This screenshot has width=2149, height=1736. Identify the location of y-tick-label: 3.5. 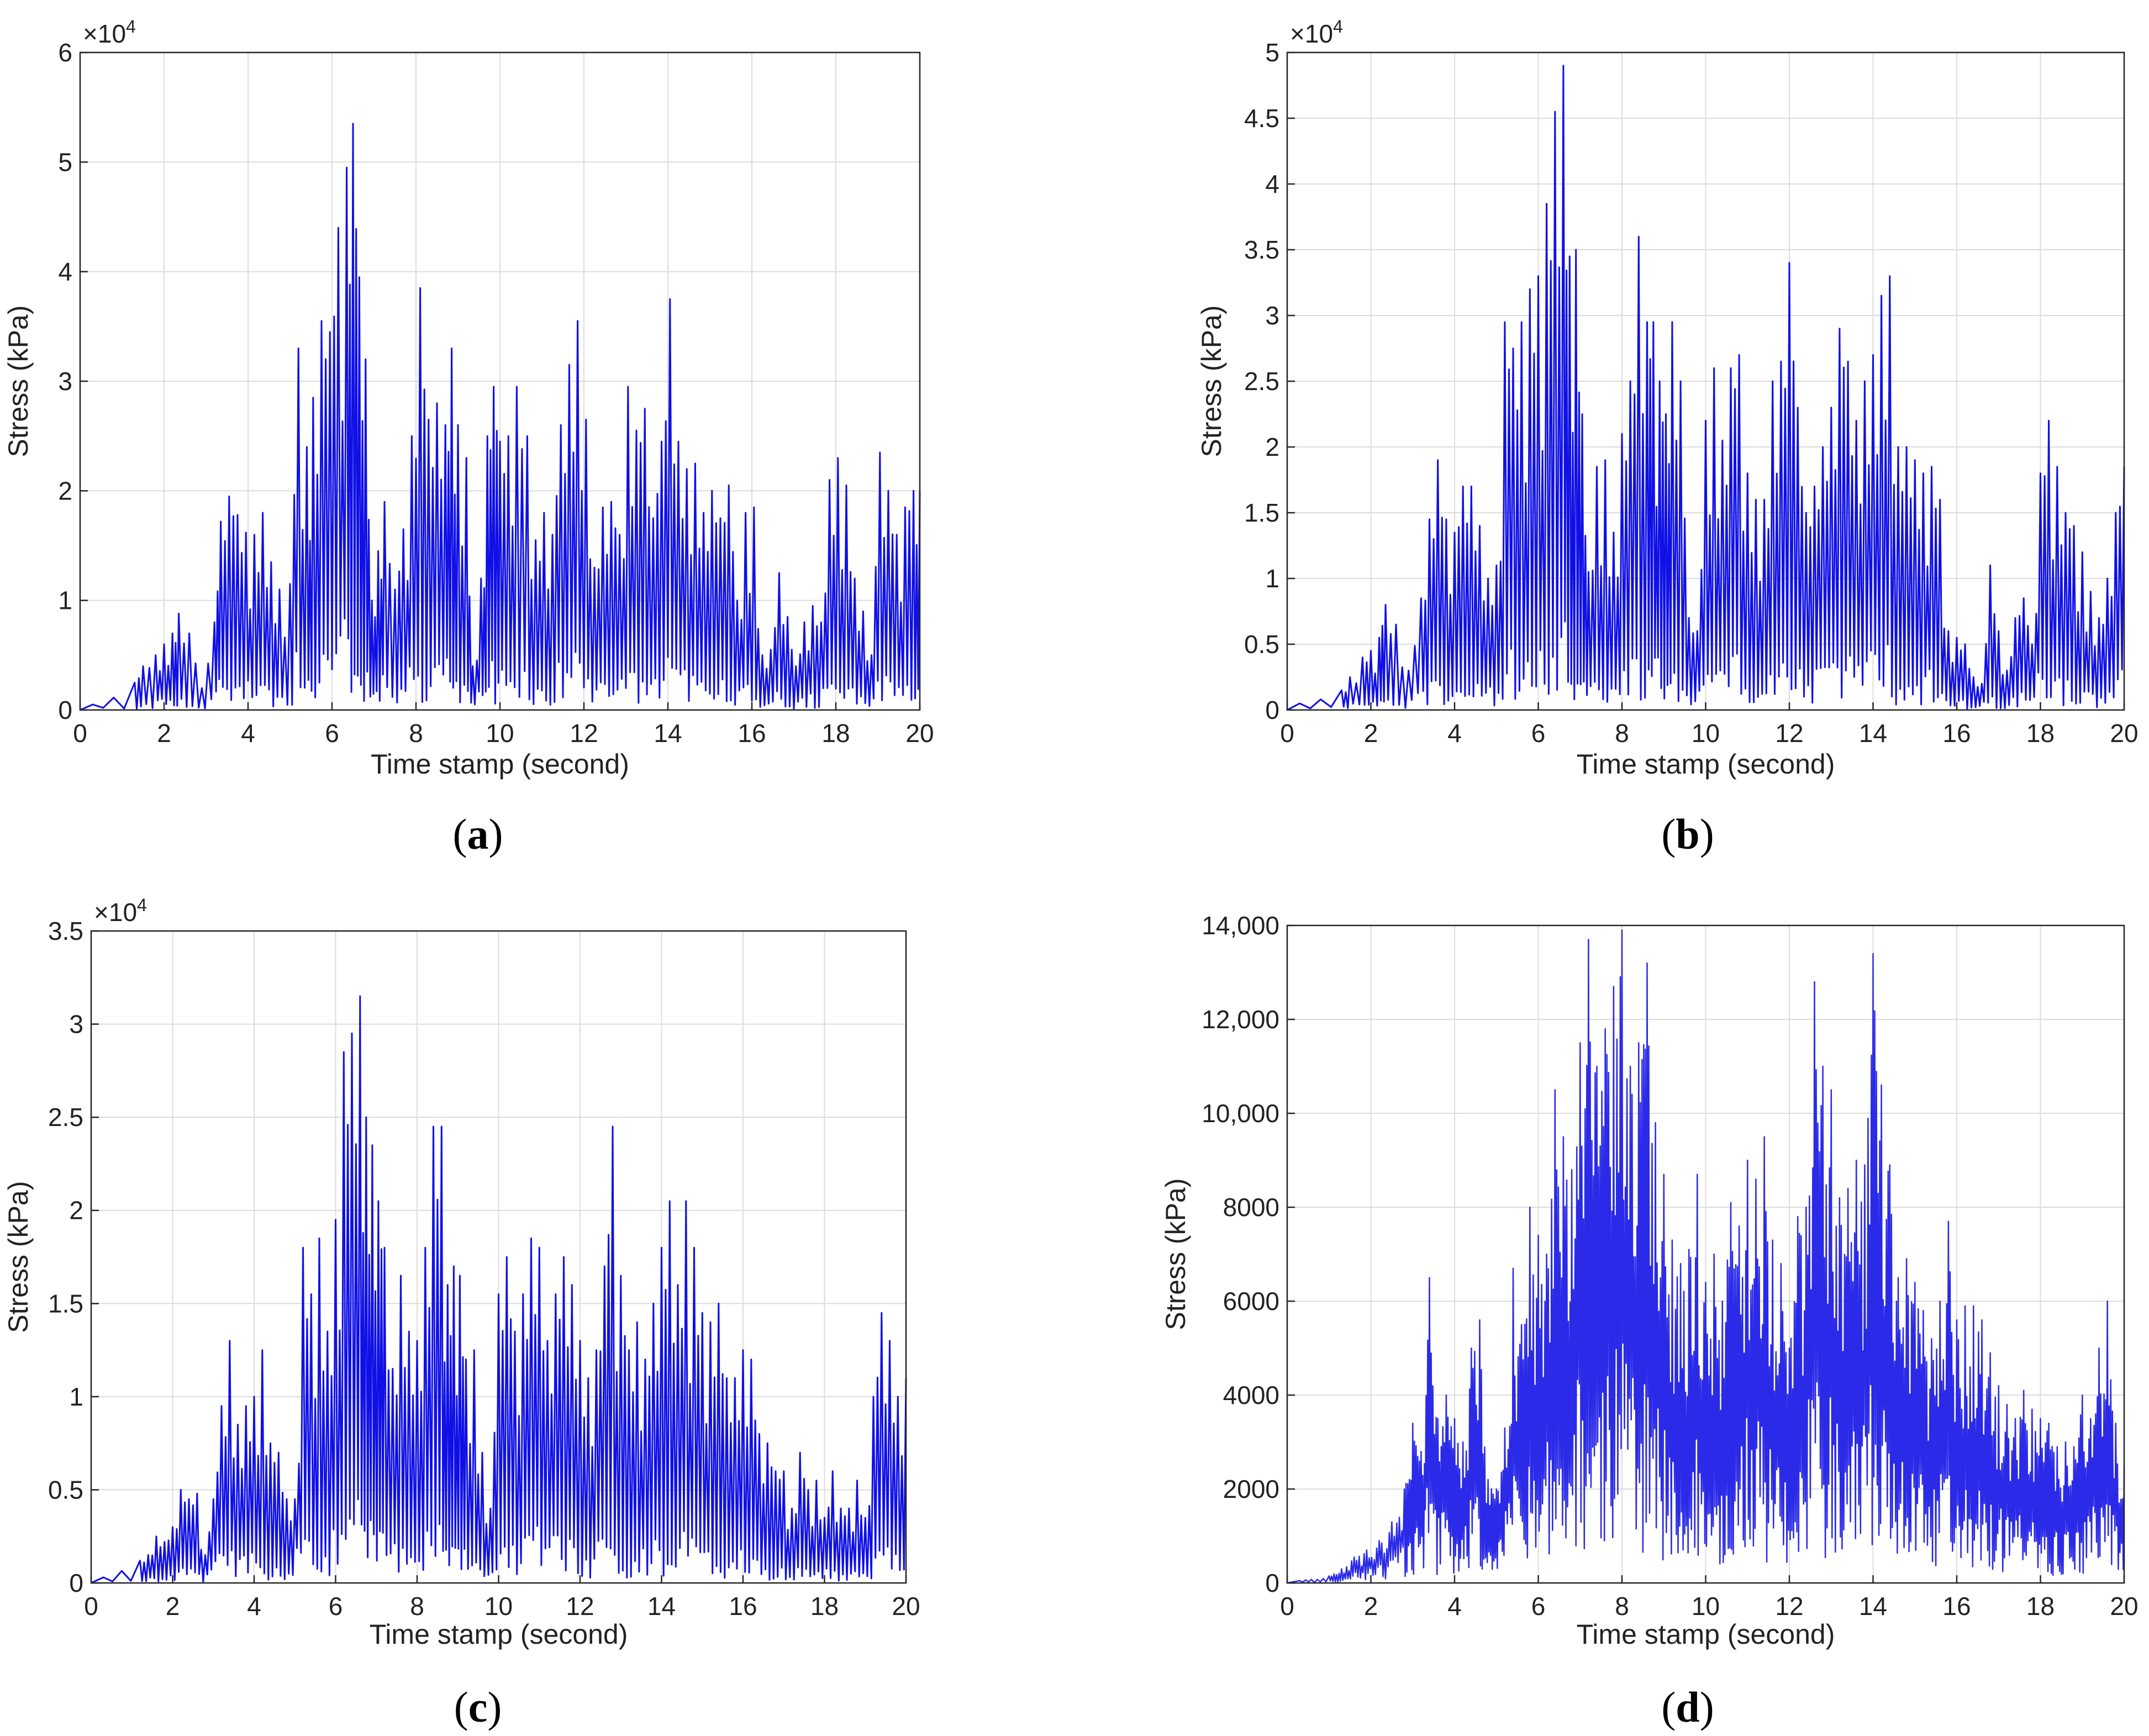
(65, 931).